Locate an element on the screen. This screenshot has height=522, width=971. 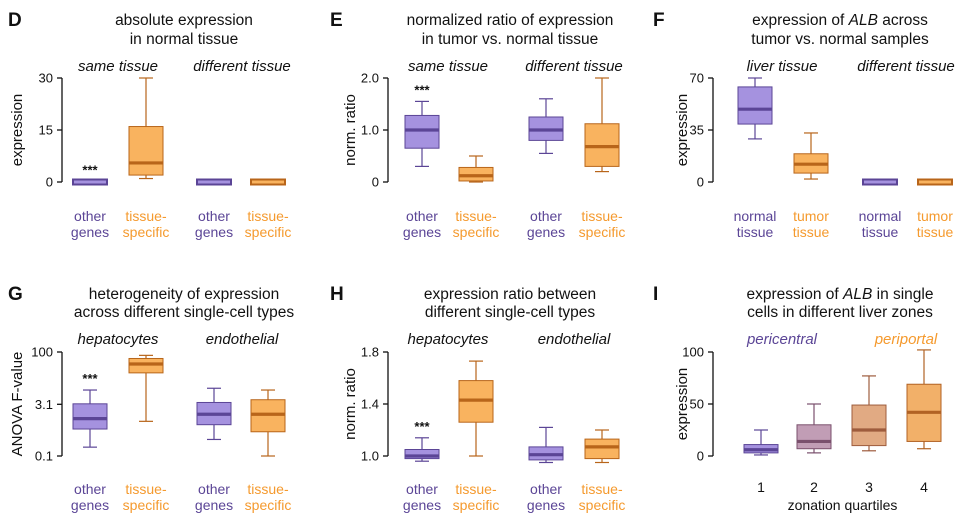
panel-letter: G is located at coordinates (15, 294).